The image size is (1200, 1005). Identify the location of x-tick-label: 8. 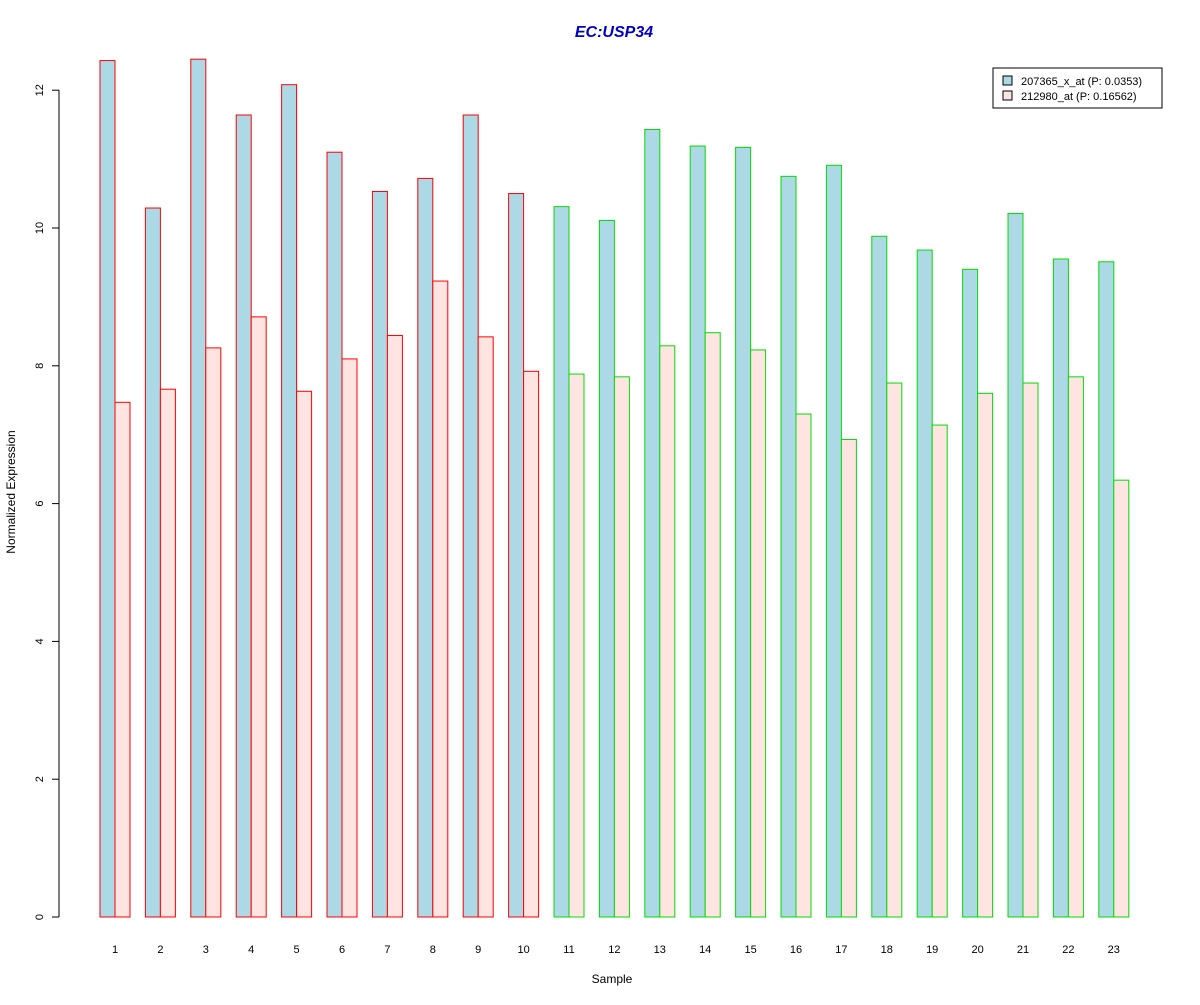
(433, 950).